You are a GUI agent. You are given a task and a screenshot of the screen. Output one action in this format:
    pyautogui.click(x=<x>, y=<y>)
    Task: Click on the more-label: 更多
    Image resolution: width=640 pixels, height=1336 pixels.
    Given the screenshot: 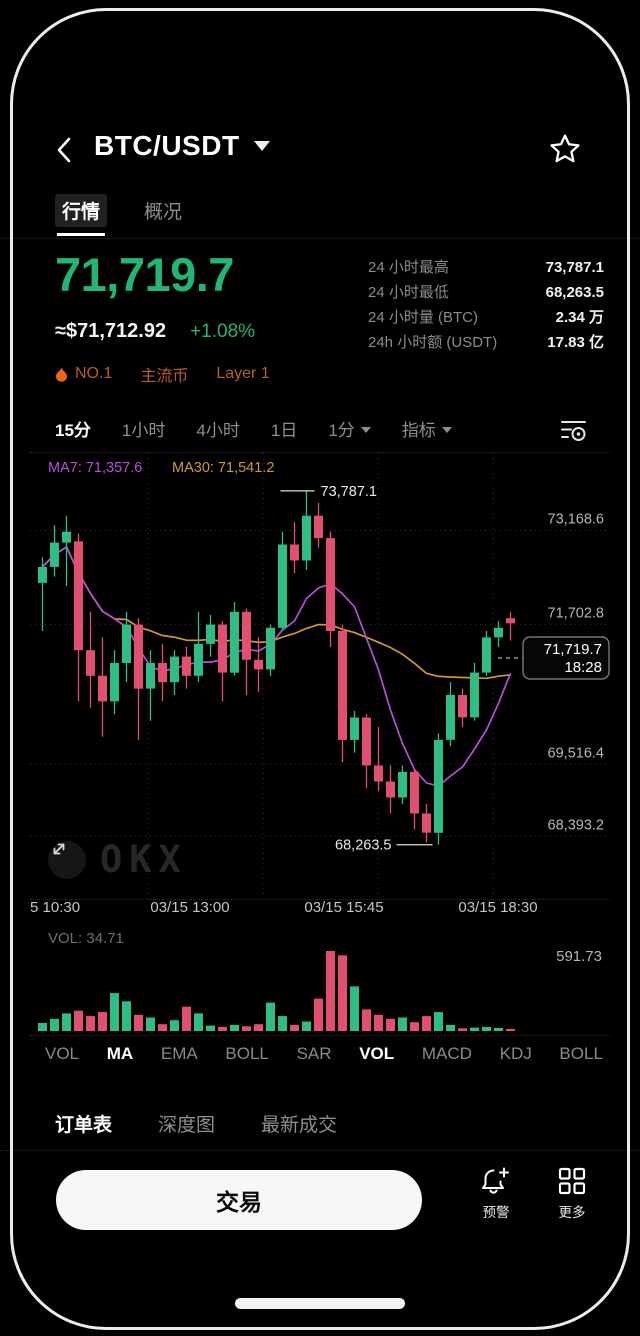 What is the action you would take?
    pyautogui.click(x=572, y=1212)
    